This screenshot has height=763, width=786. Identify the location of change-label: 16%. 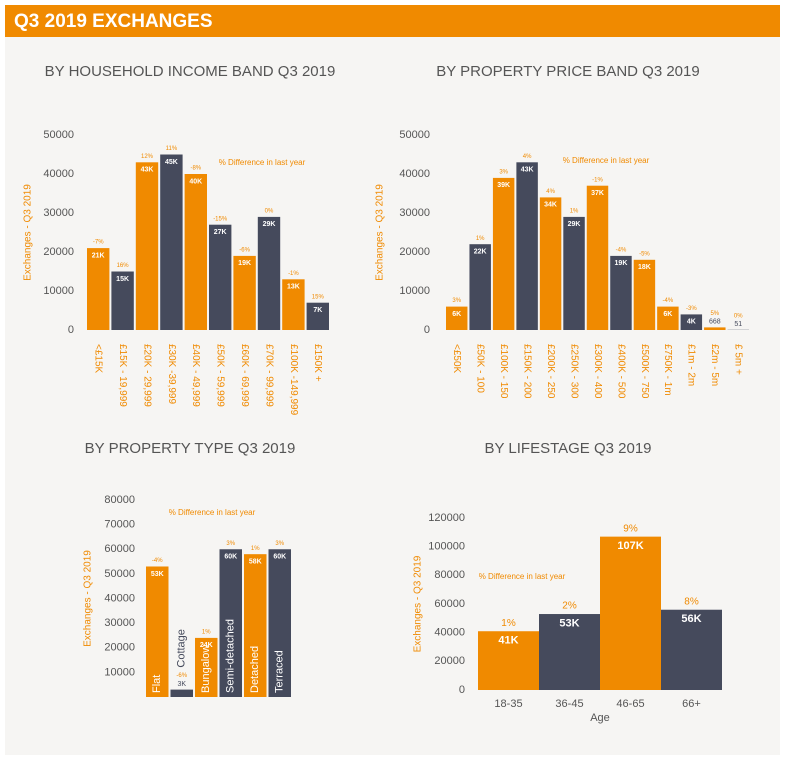
(123, 266).